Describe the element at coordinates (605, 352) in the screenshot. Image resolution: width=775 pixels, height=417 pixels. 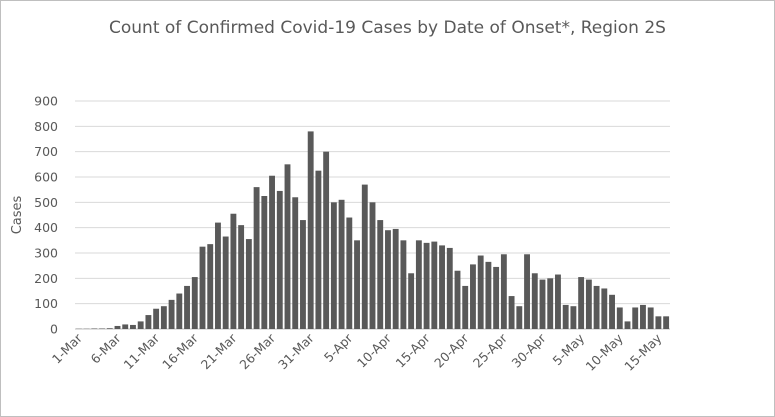
I see `x-tick-label: 10-May` at that location.